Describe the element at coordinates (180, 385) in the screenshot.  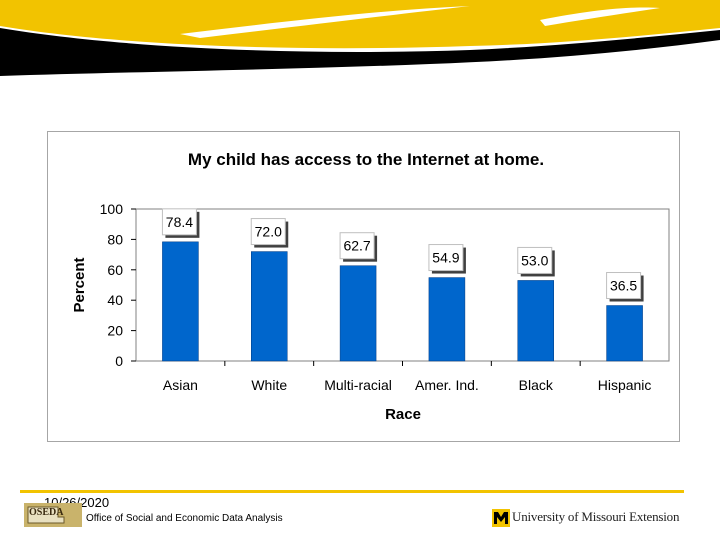
I see `x-tick-label: Asian` at that location.